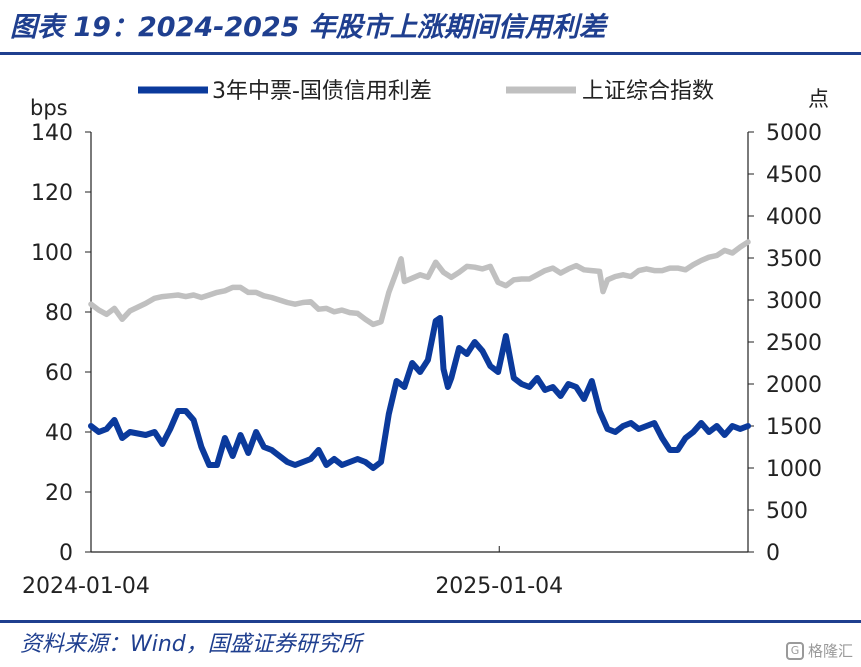  What do you see at coordinates (308, 27) in the screenshot?
I see `figure-title: 图表 19：2024-2025 年股市上涨期间信用利差` at bounding box center [308, 27].